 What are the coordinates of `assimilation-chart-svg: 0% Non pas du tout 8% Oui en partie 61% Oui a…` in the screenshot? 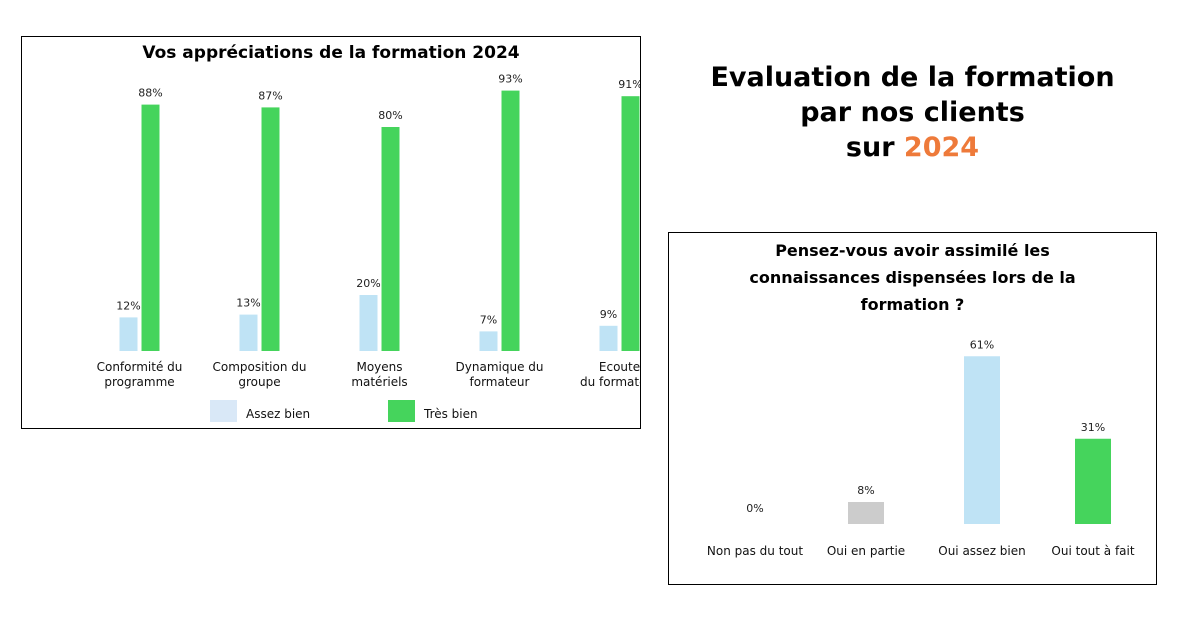 It's located at (921, 448).